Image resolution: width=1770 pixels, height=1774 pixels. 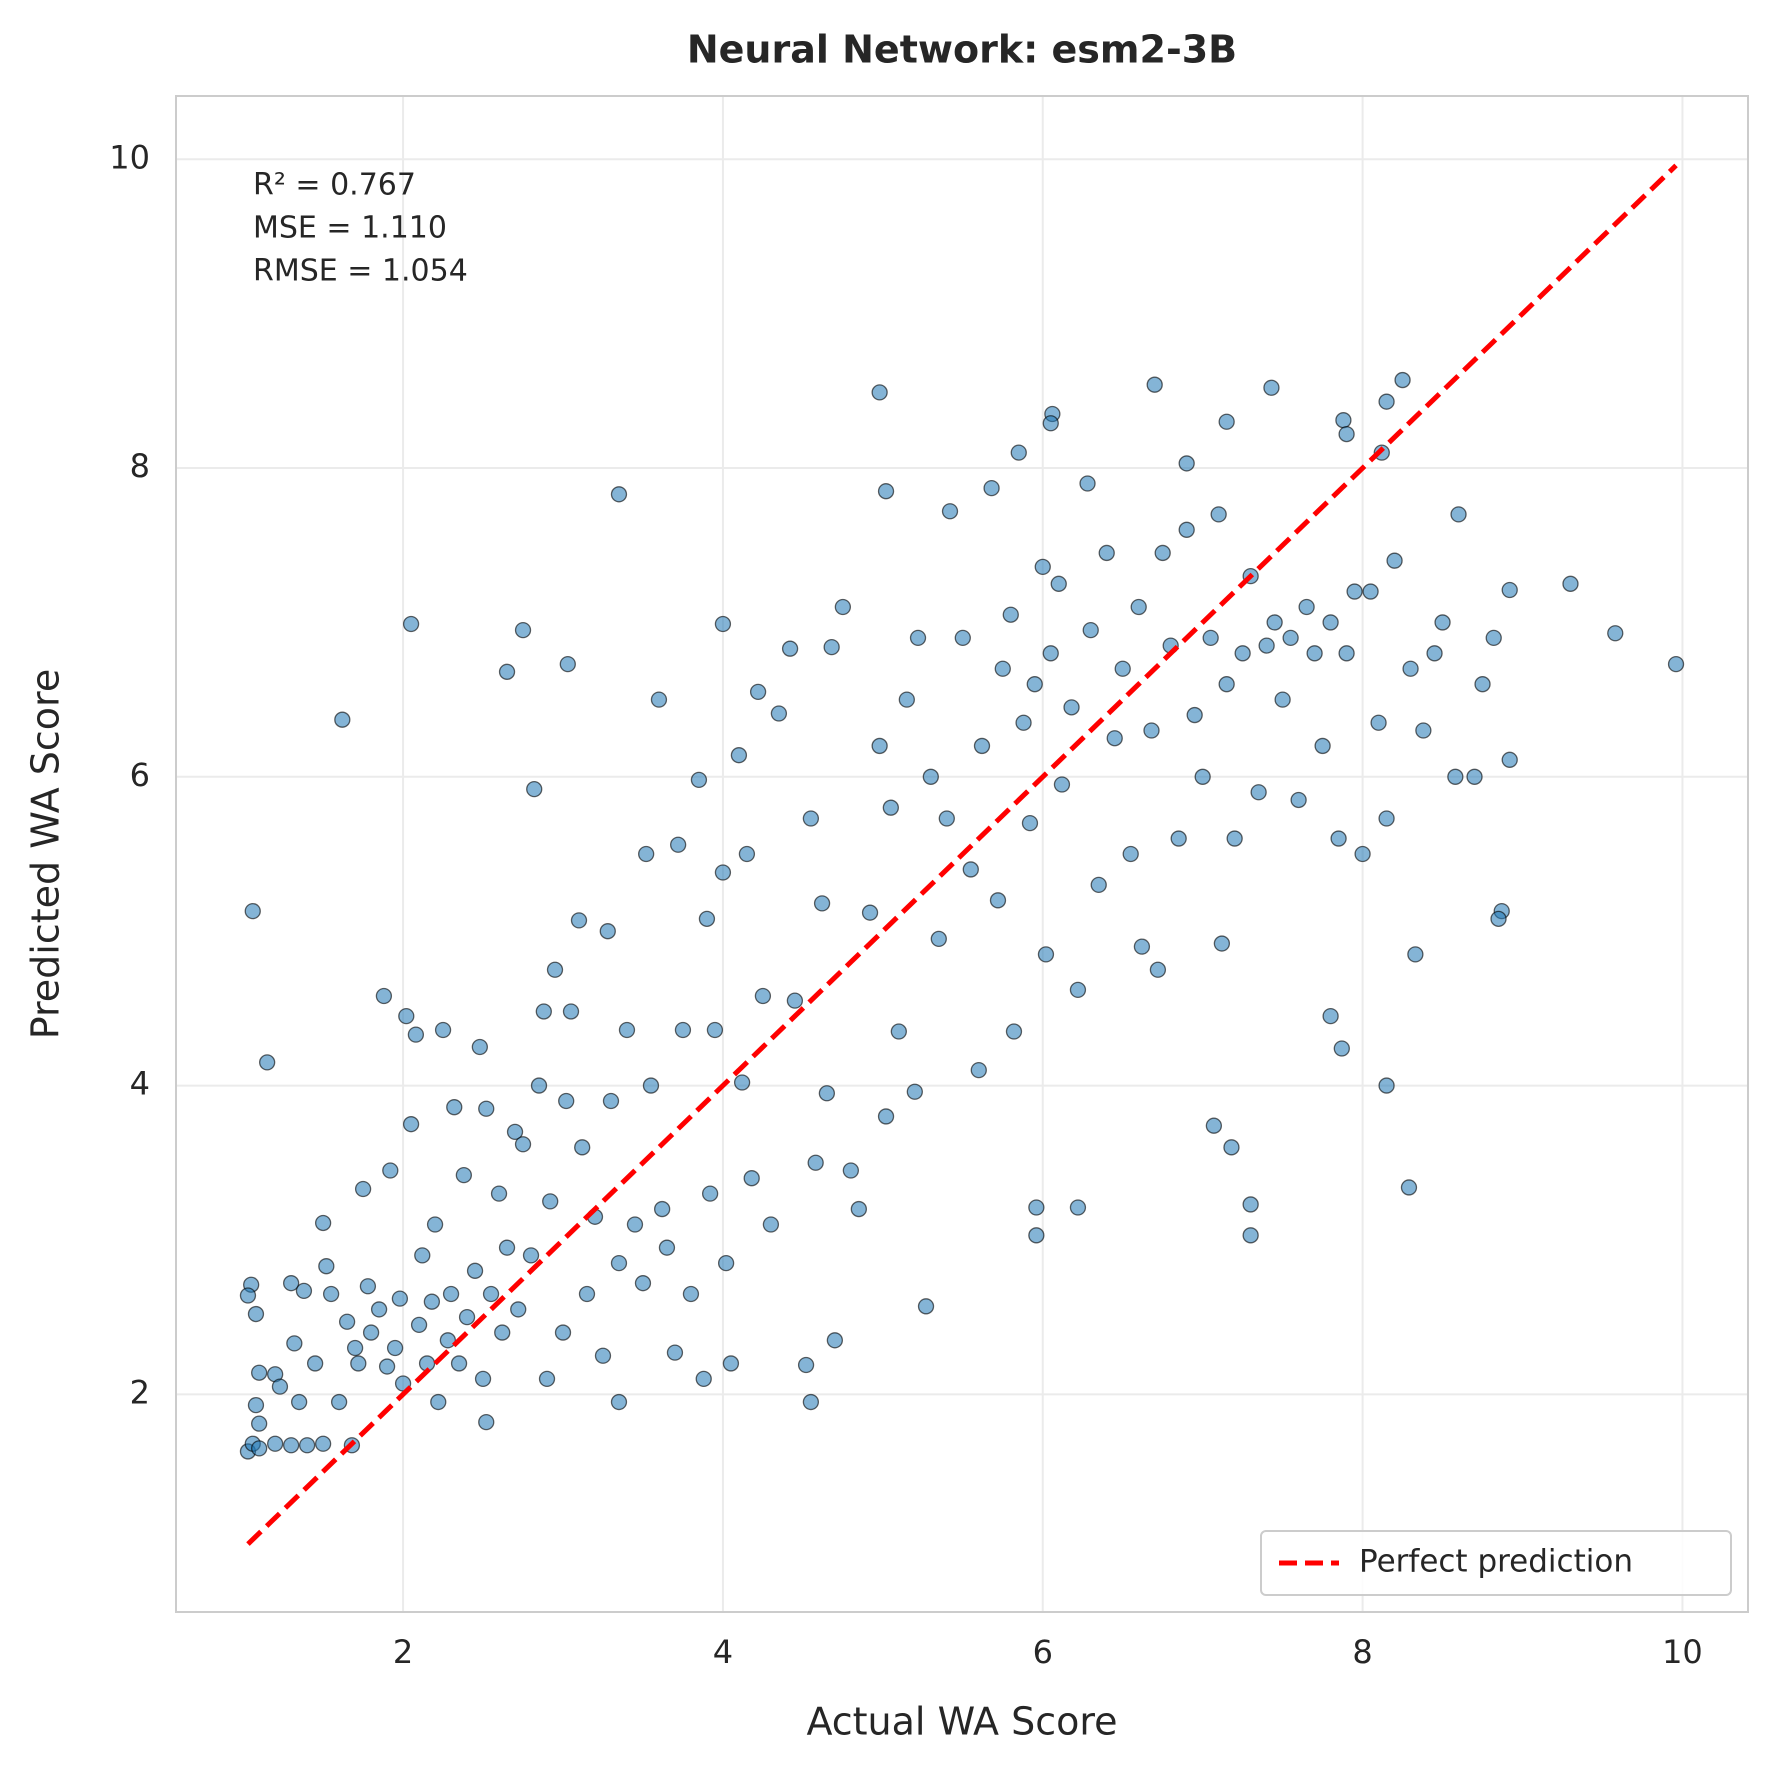 I want to click on y-tick-label: 8, so click(x=140, y=466).